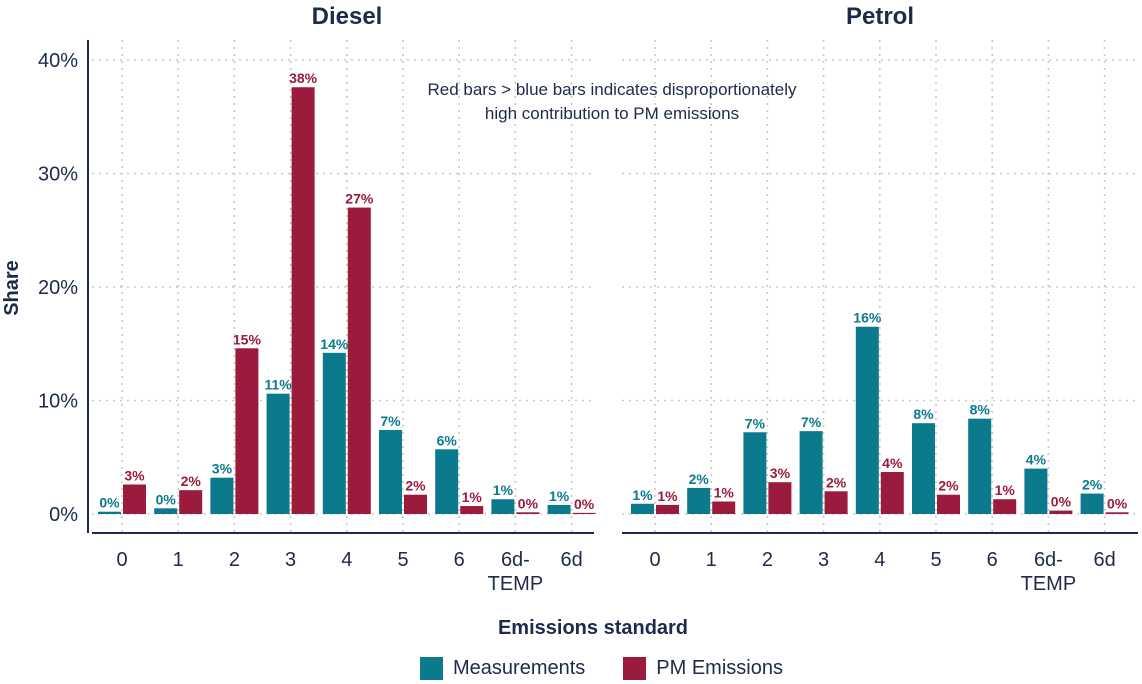  Describe the element at coordinates (516, 572) in the screenshot. I see `x-tick-label: 6d-TEMP` at that location.